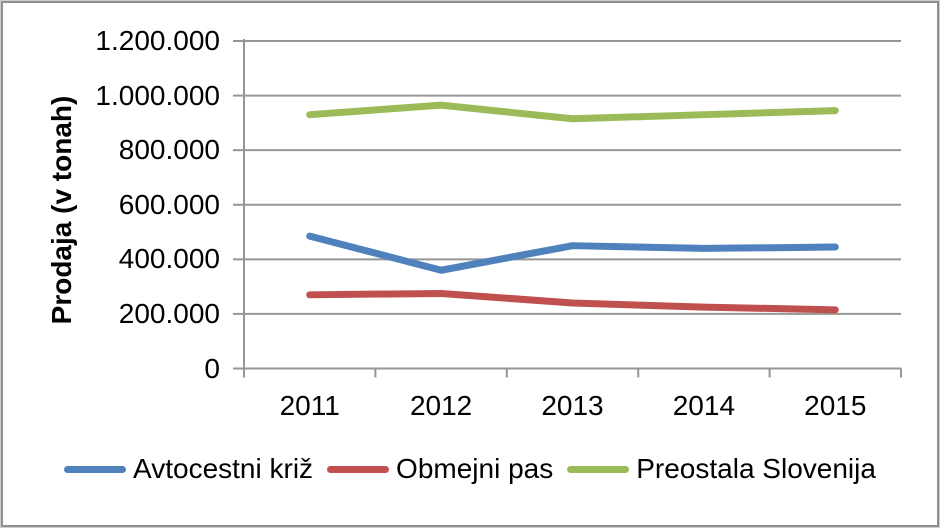  I want to click on y-axis-tick-label: 400.000, so click(169, 259).